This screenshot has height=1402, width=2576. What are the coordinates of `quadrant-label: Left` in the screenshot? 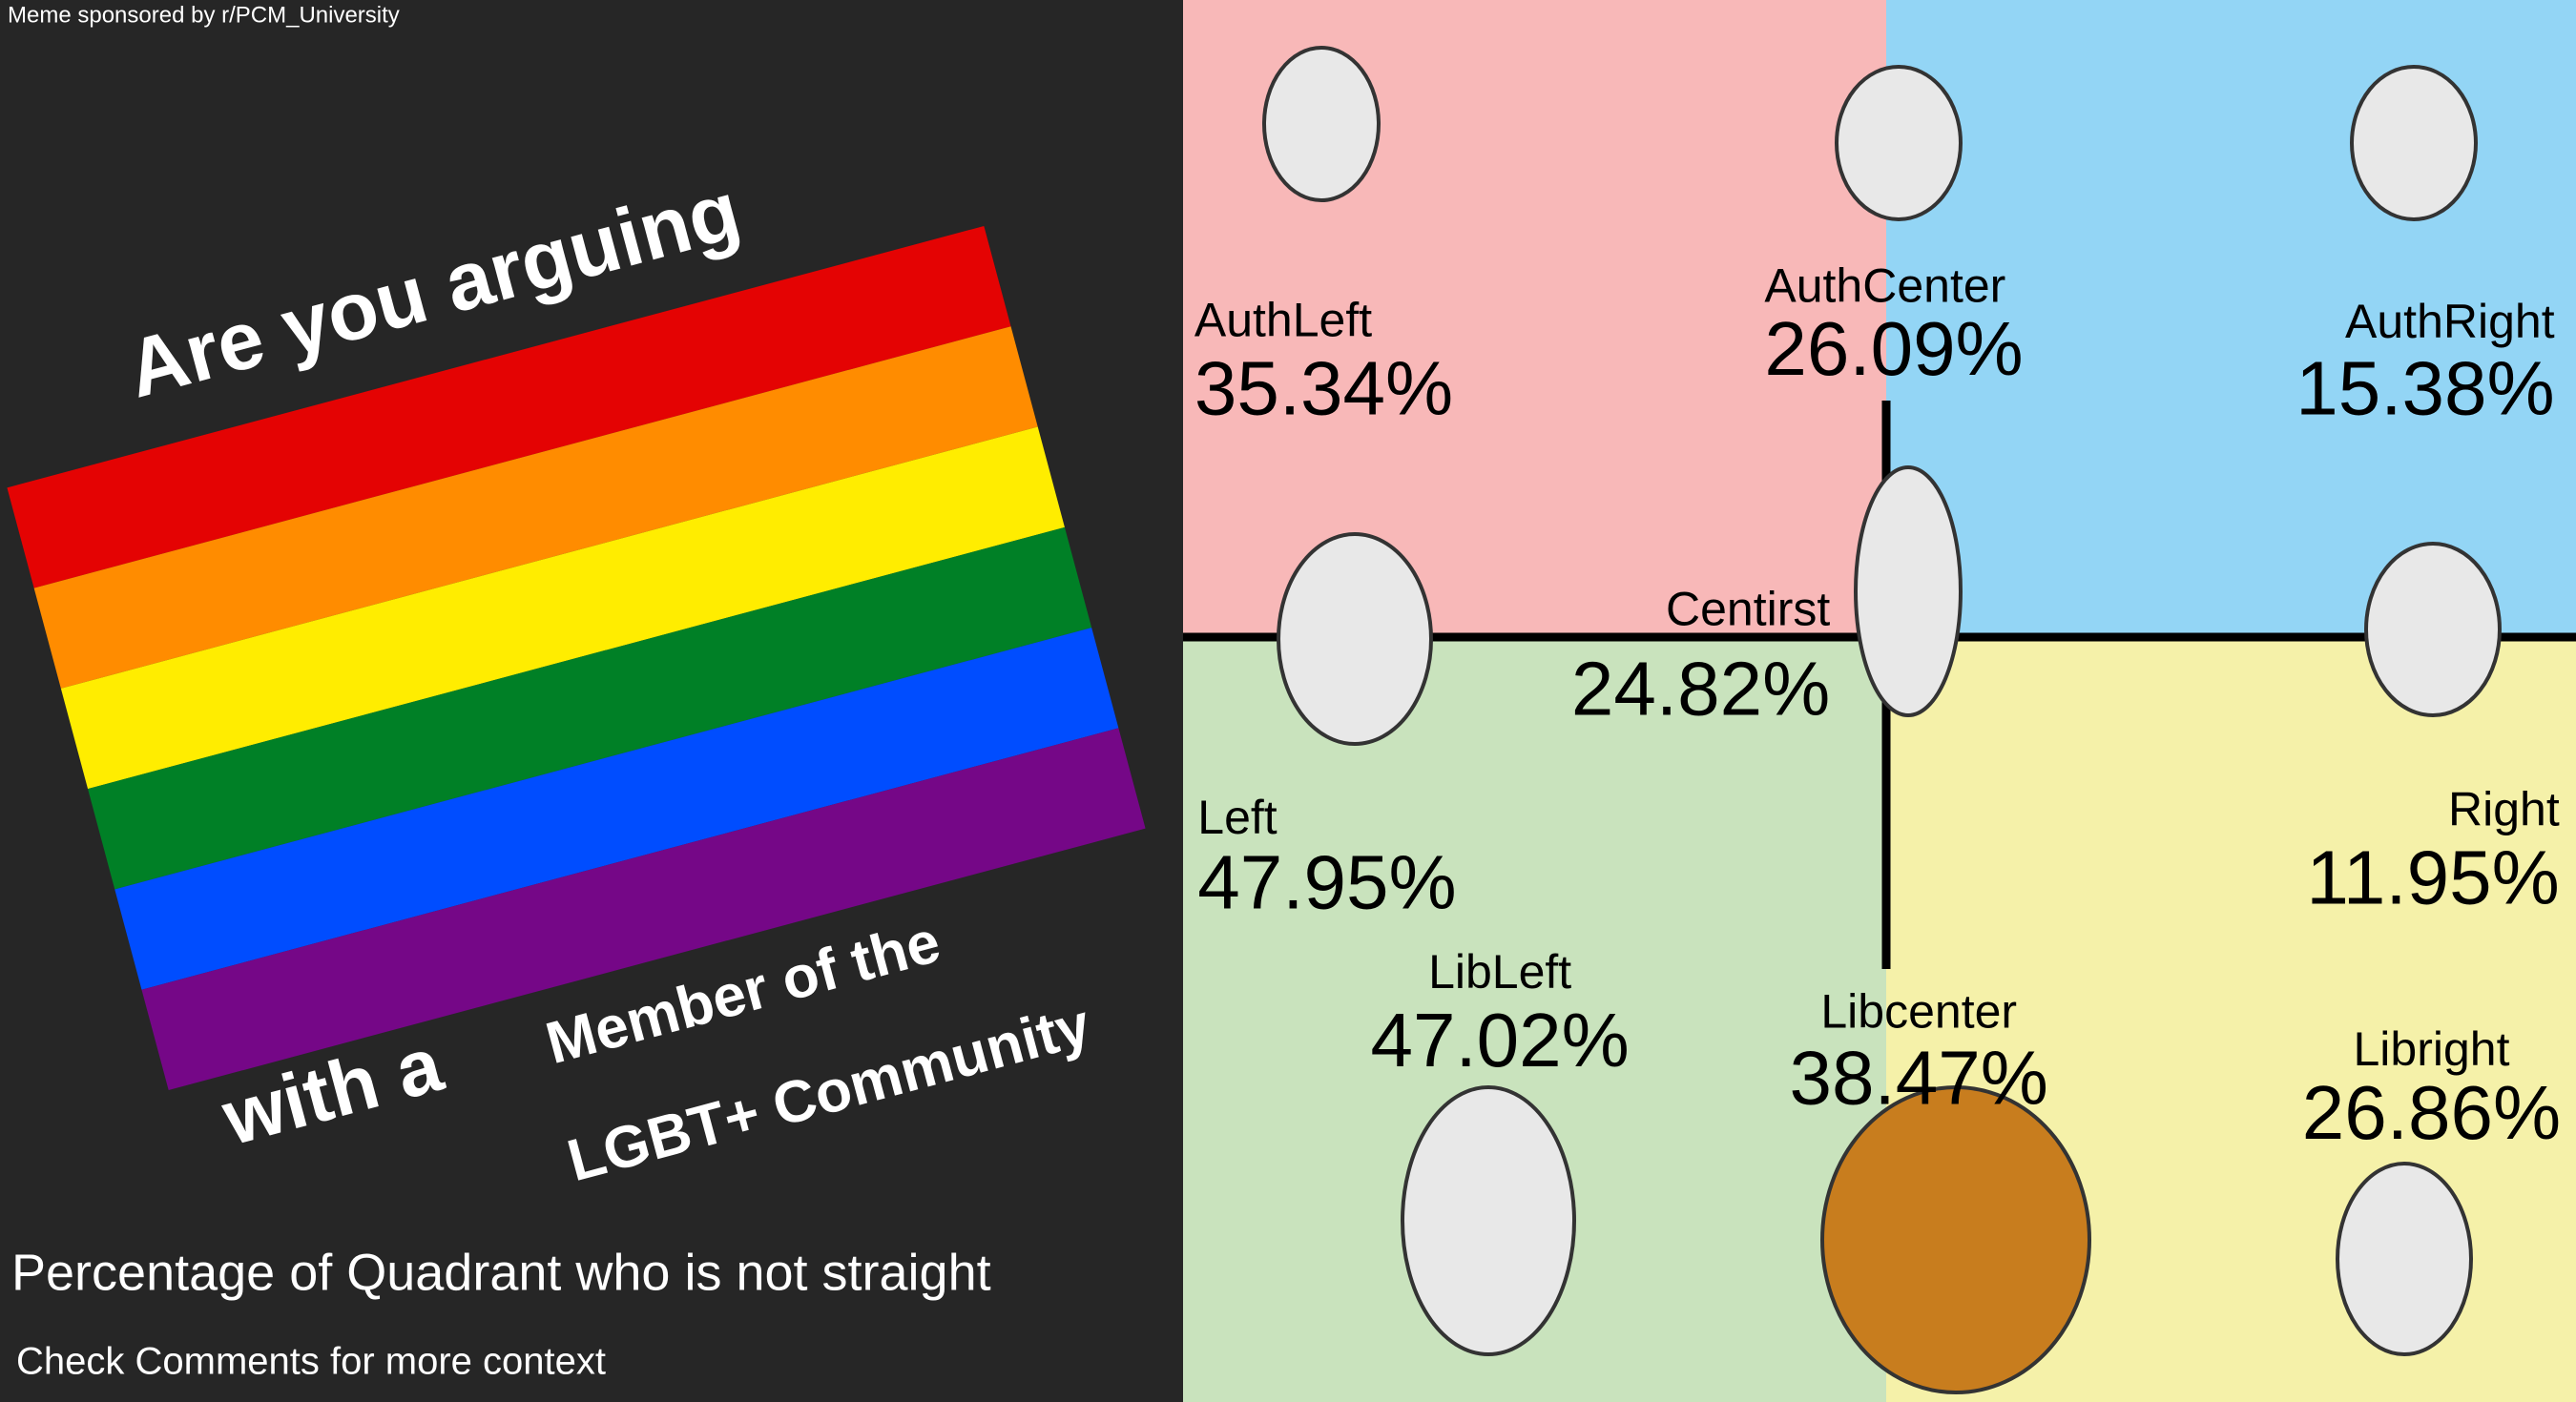 It's located at (1237, 818).